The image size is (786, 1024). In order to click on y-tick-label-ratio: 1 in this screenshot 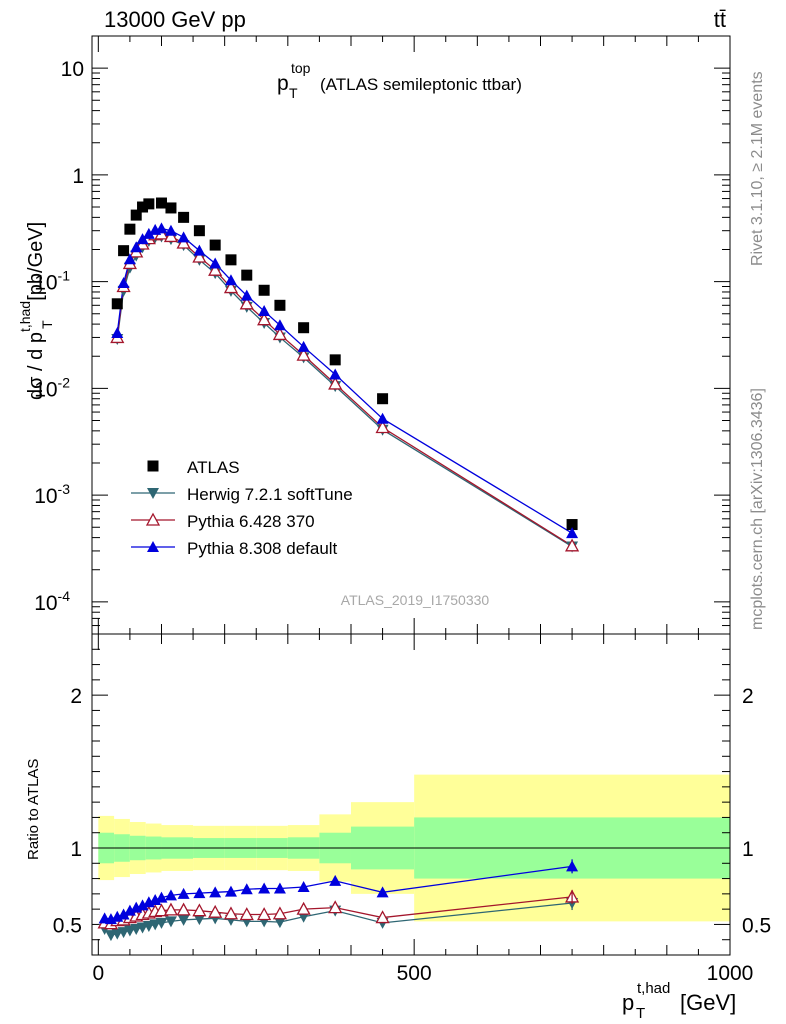, I will do `click(76, 849)`.